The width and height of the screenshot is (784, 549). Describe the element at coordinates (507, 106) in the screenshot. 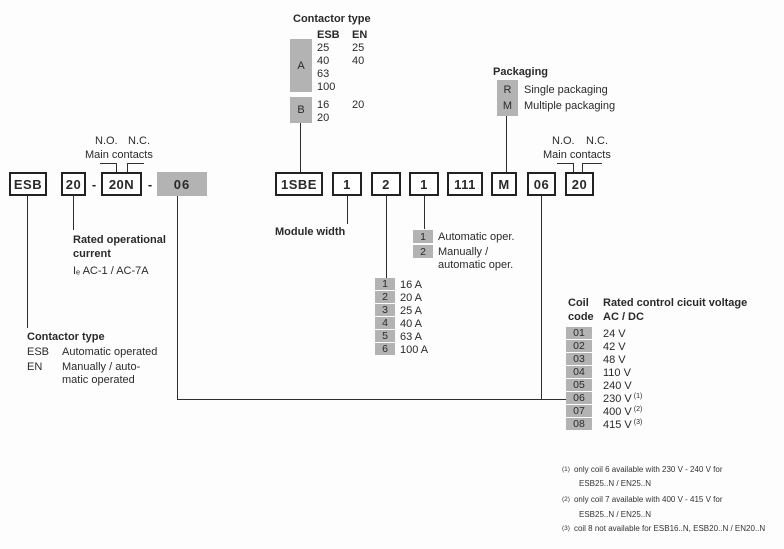

I see `packaging-code-m: M` at that location.